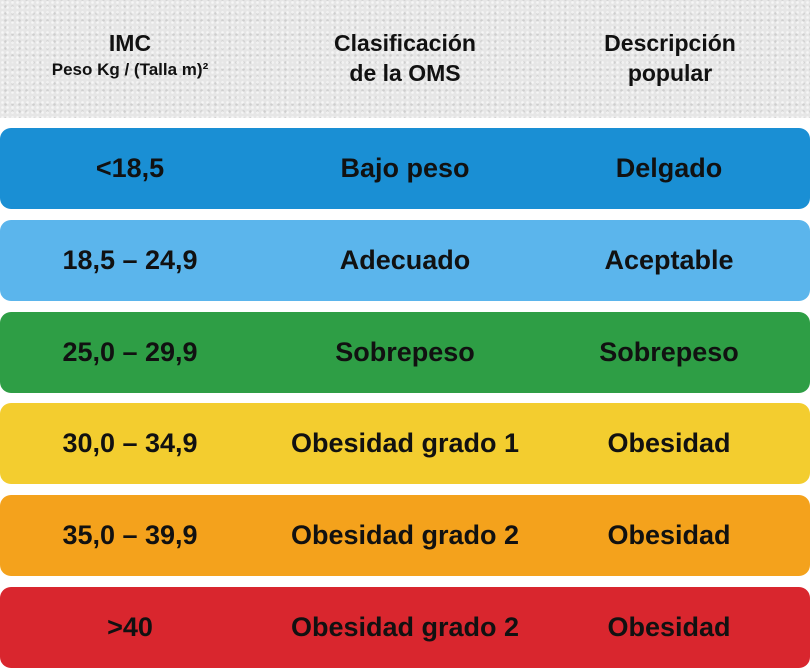  I want to click on table-row: 30,0 – 34,9 Obesidad grado 1 Obesidad, so click(405, 443).